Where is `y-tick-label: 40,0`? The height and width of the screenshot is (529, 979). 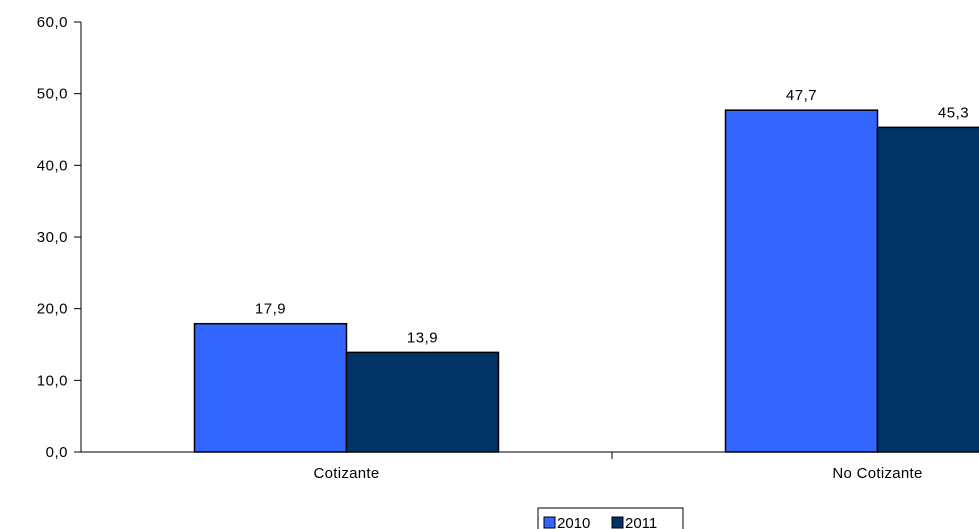 y-tick-label: 40,0 is located at coordinates (52, 165).